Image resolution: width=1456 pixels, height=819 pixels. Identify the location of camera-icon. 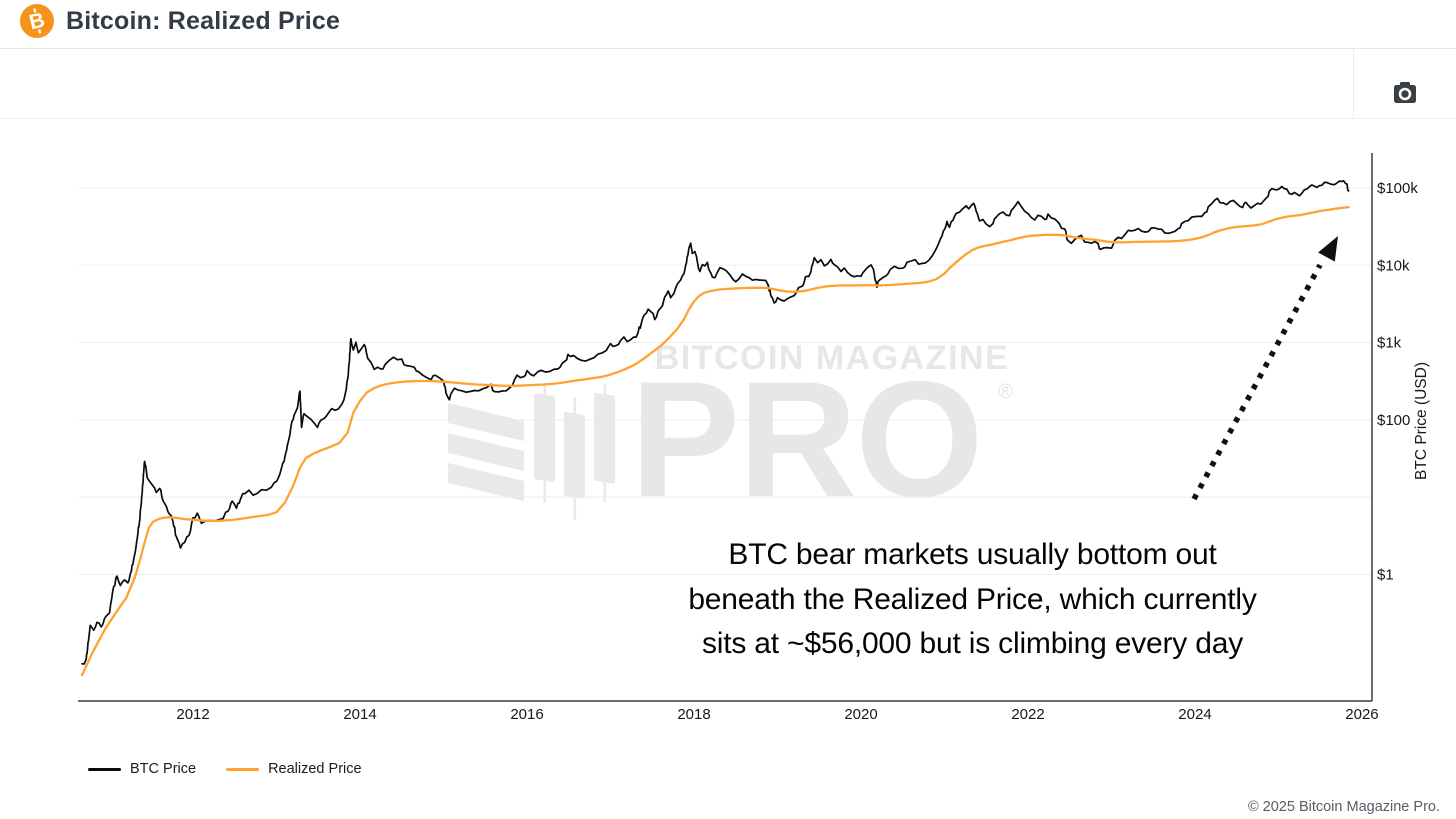
(1405, 92).